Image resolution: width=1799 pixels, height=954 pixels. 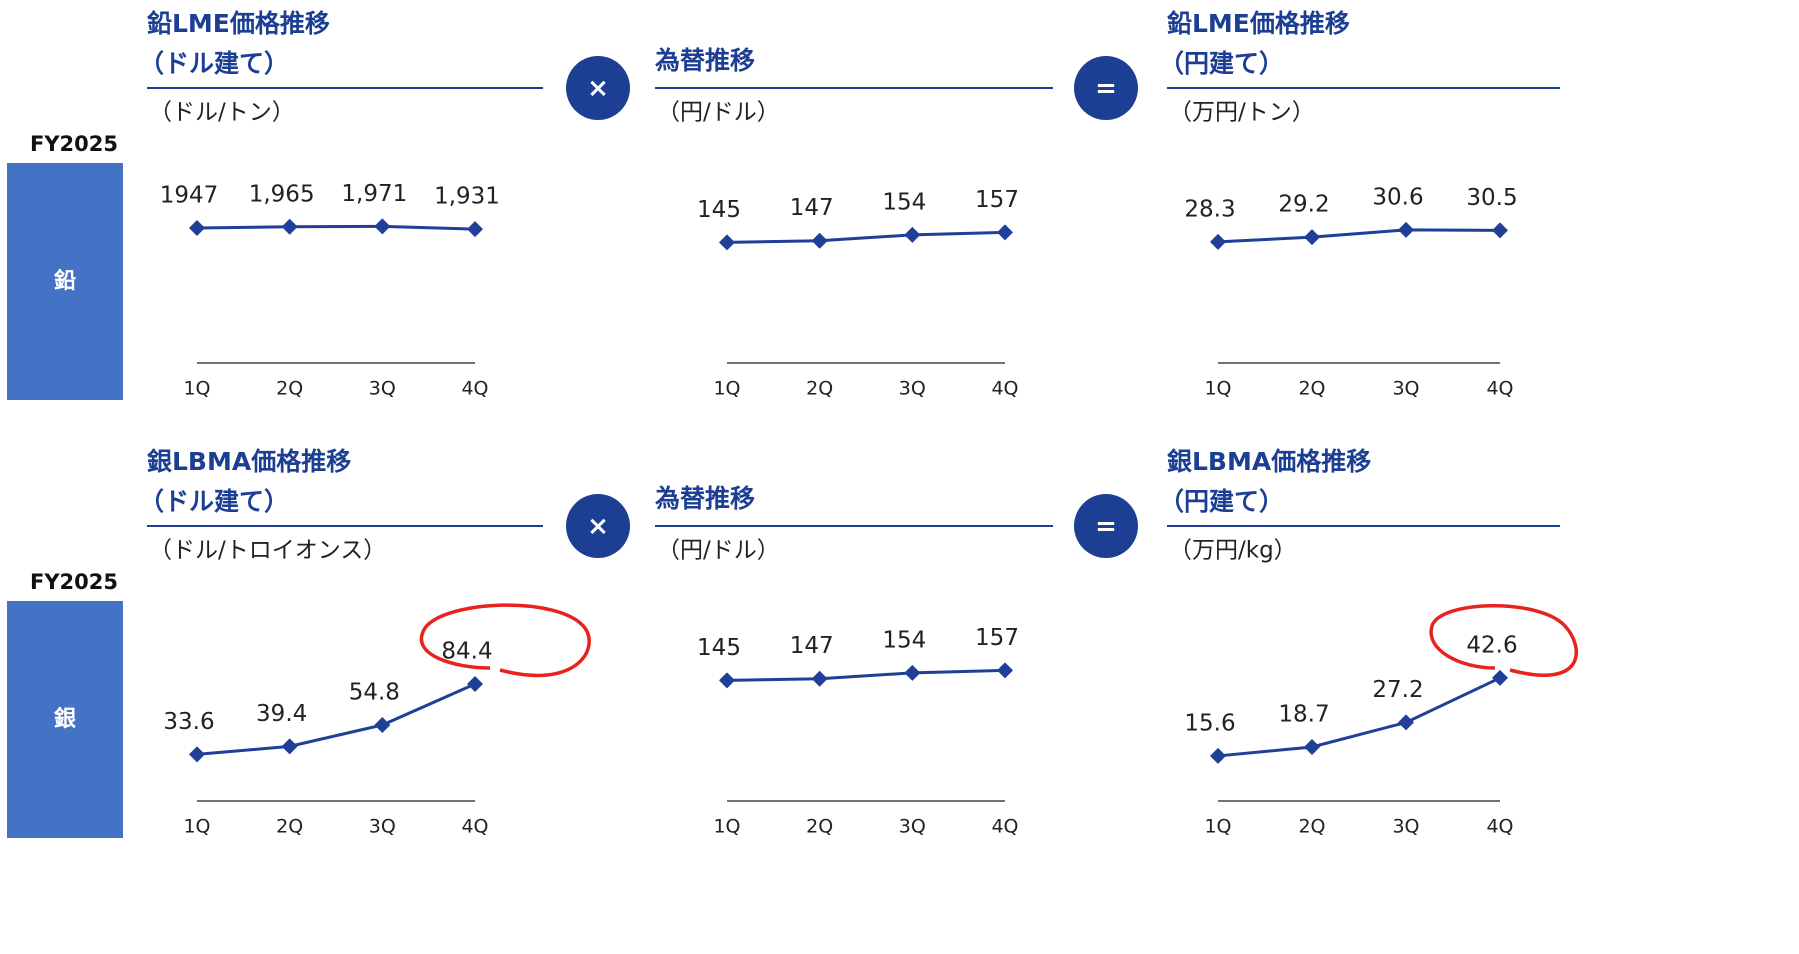 What do you see at coordinates (1209, 723) in the screenshot?
I see `data-label: 15.6` at bounding box center [1209, 723].